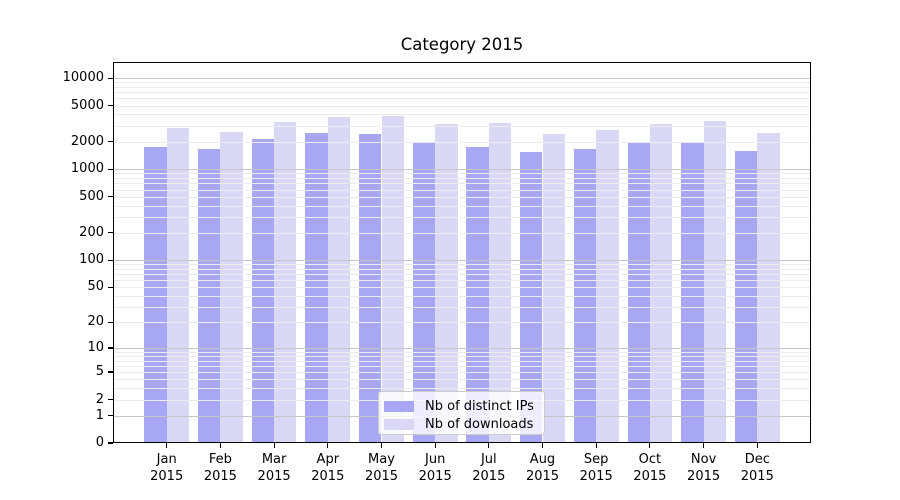 The width and height of the screenshot is (900, 500). Describe the element at coordinates (83, 78) in the screenshot. I see `y-tick-label-10000: 10000` at that location.